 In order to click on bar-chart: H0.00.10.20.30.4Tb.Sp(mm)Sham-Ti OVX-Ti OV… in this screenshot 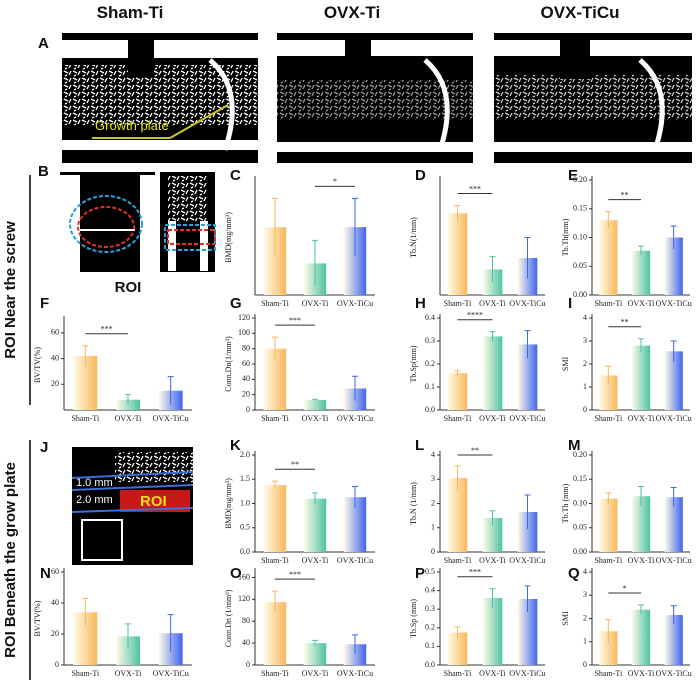, I will do `click(477, 359)`.